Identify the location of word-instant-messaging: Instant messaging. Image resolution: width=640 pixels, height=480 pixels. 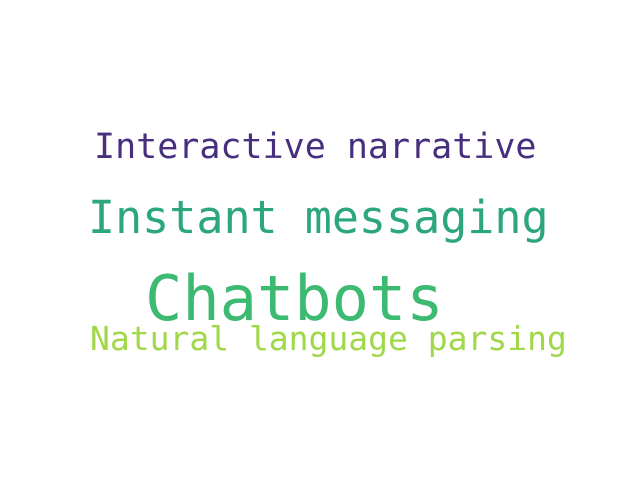
(318, 217).